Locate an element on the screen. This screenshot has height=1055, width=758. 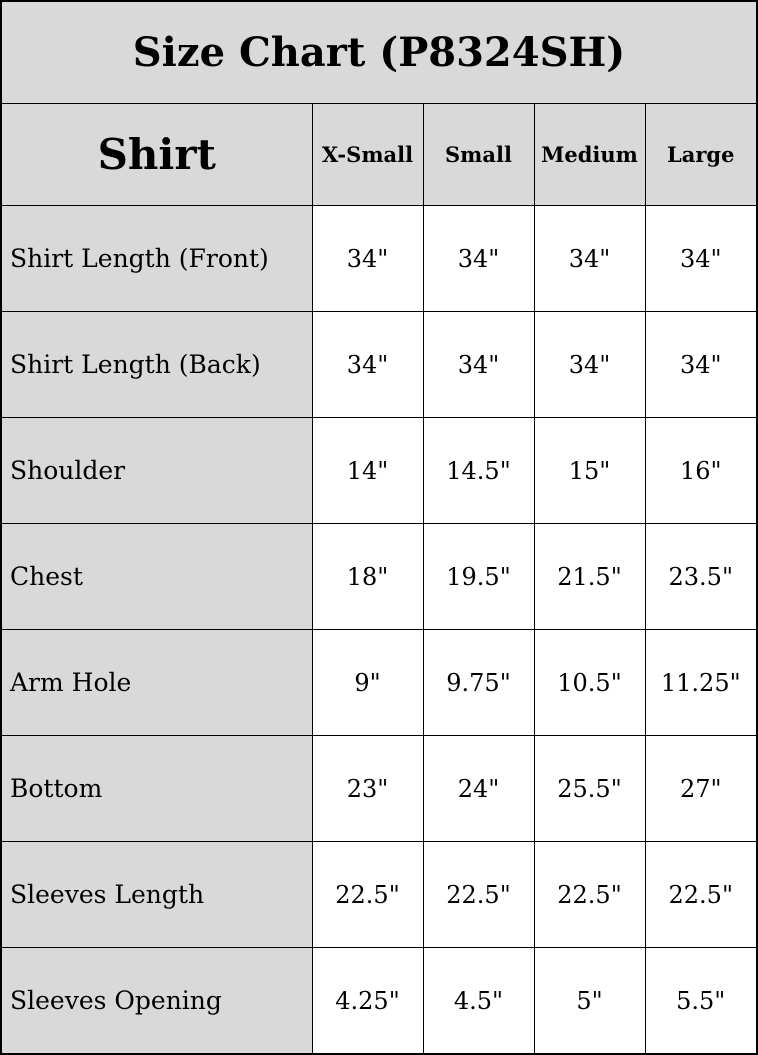
measurement-label: Shirt Length (Front) is located at coordinates (156, 258).